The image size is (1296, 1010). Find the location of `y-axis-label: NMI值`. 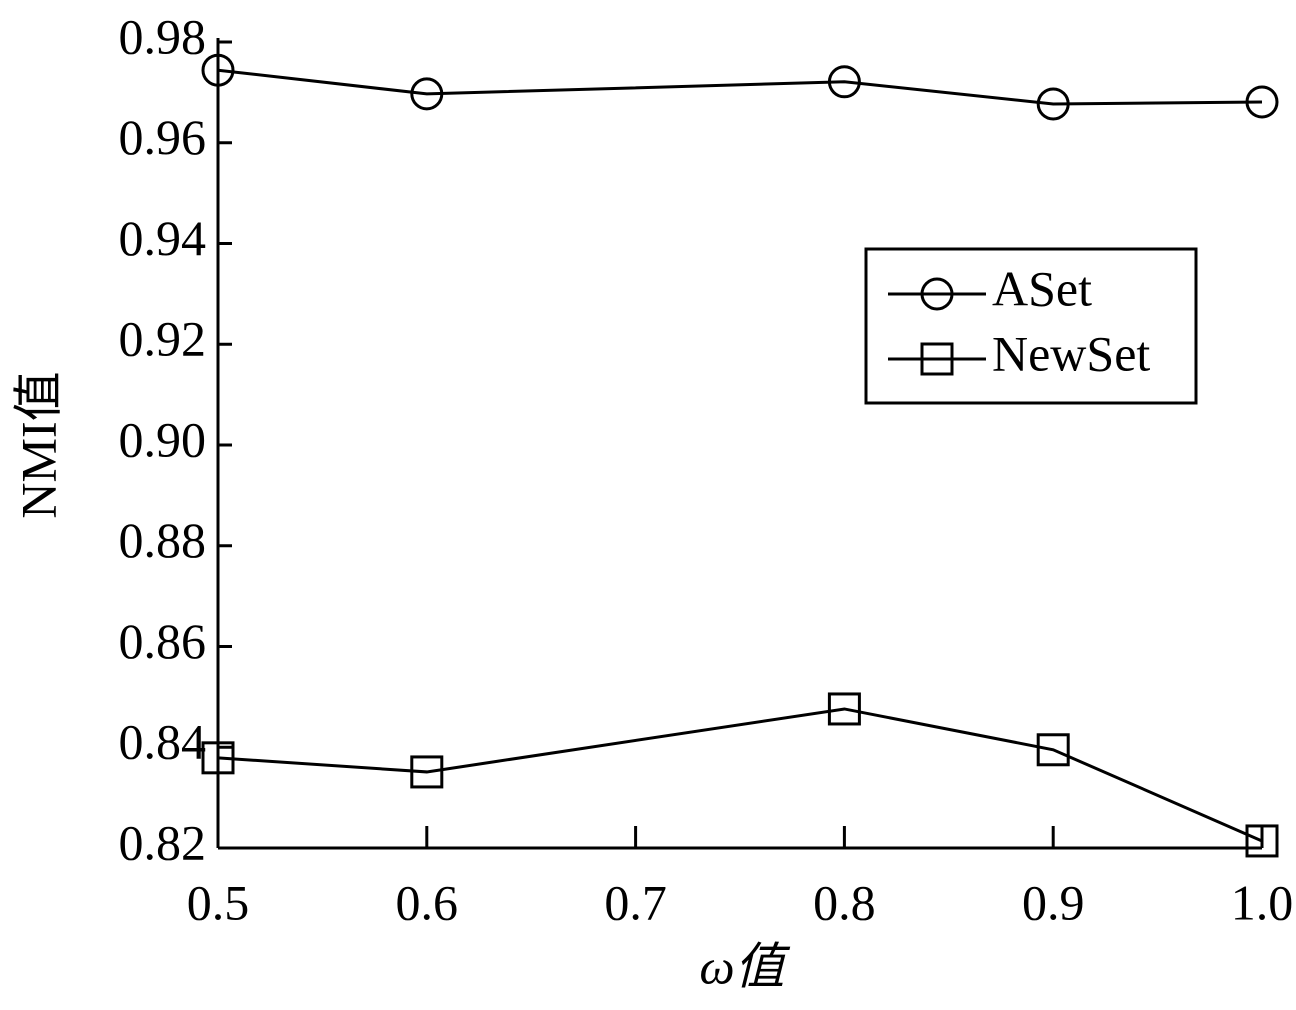

y-axis-label: NMI值 is located at coordinates (38, 444).